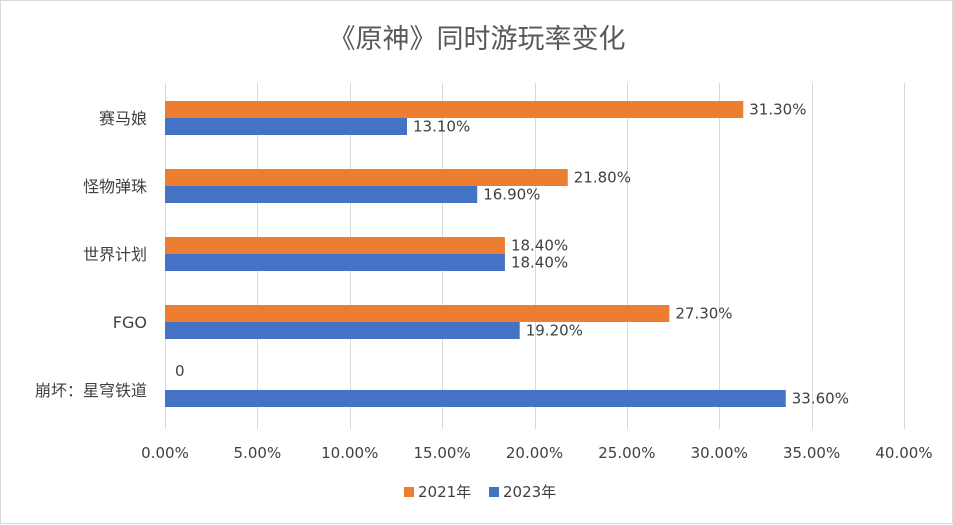 The height and width of the screenshot is (525, 953). I want to click on x-tick-label: 10.00%, so click(349, 453).